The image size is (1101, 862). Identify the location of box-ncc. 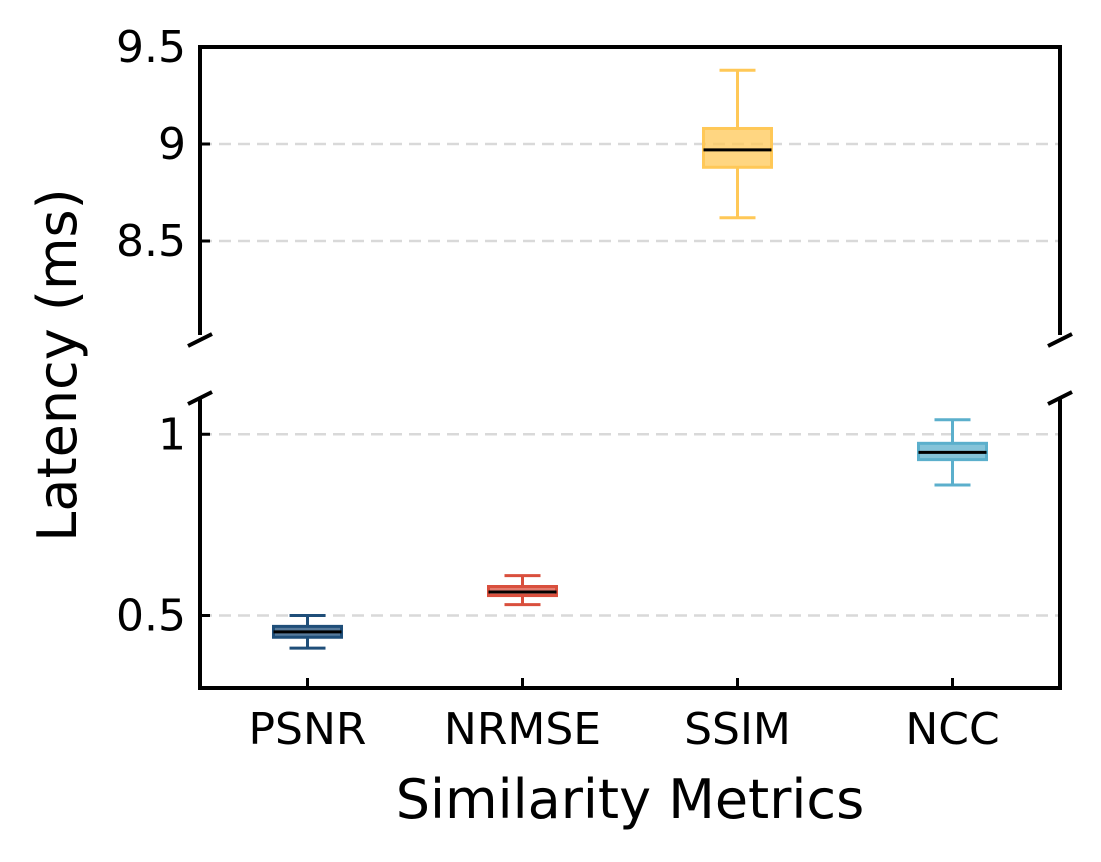
(952, 452).